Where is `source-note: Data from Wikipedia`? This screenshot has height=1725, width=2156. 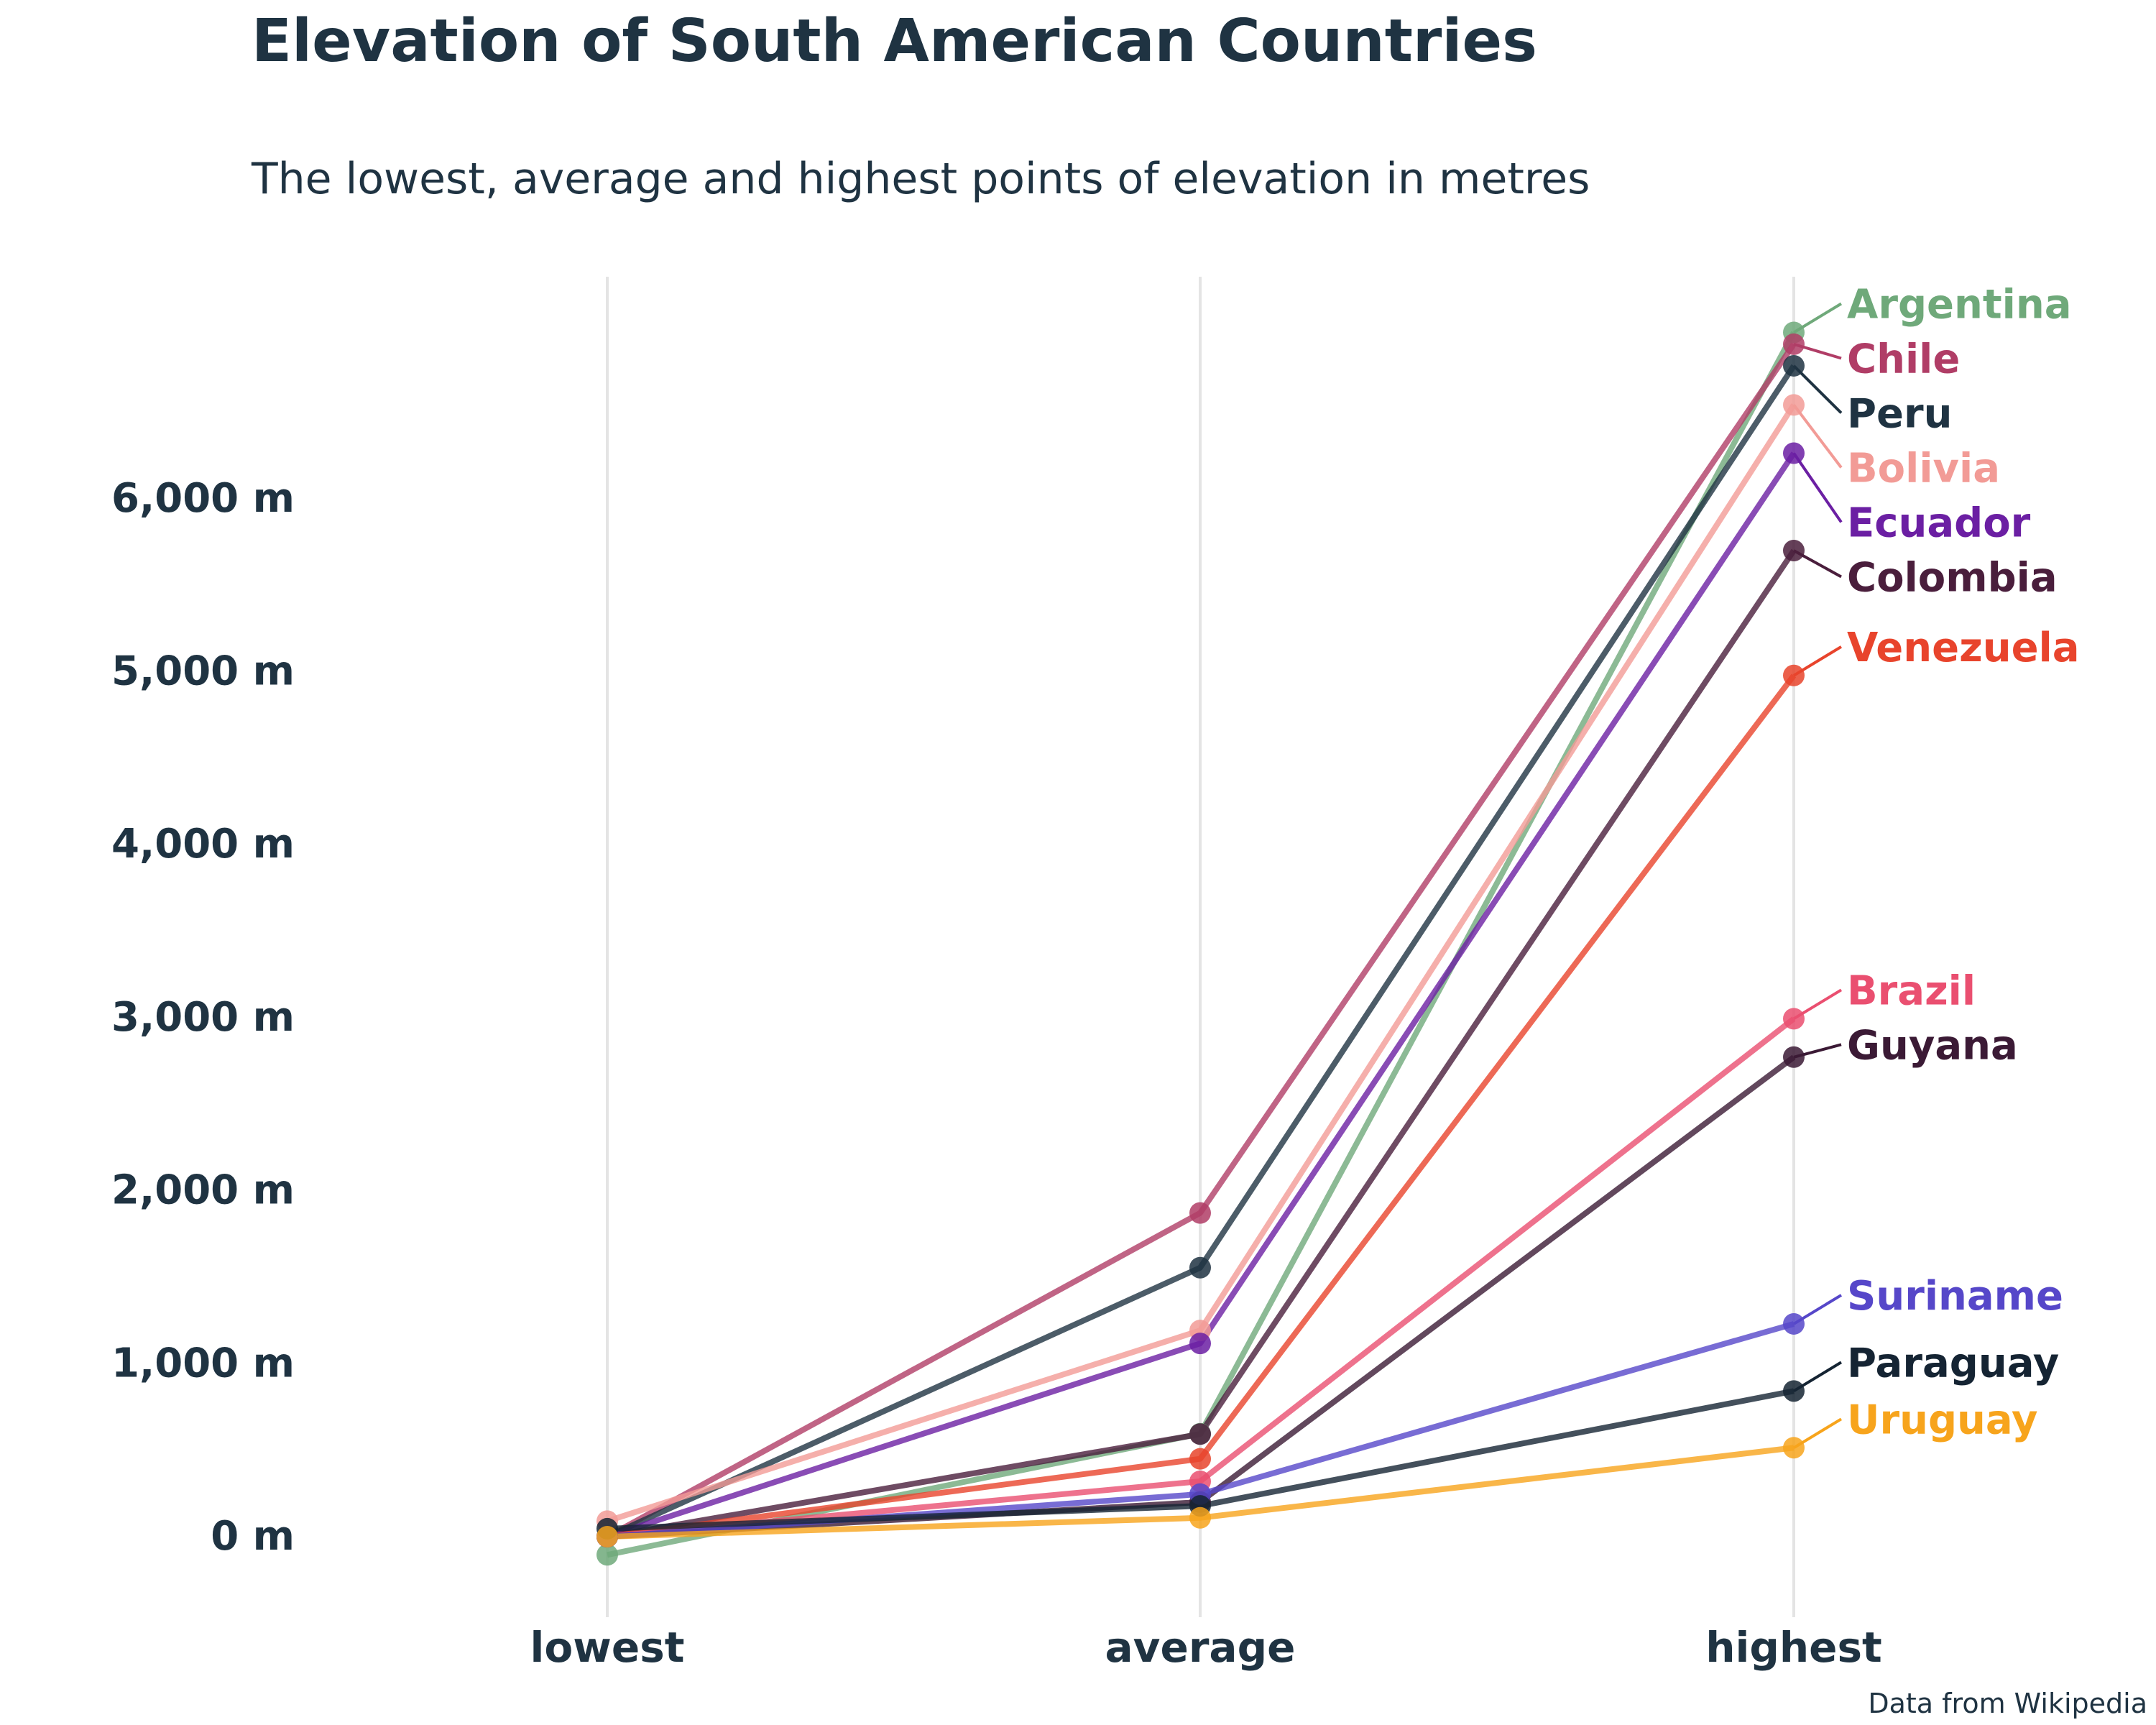 source-note: Data from Wikipedia is located at coordinates (2007, 1703).